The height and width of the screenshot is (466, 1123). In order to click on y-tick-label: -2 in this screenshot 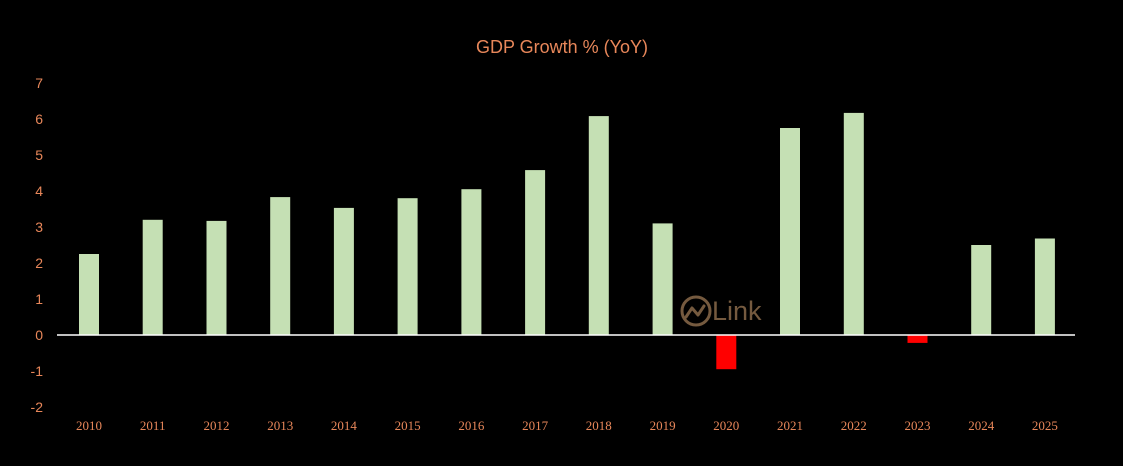, I will do `click(37, 407)`.